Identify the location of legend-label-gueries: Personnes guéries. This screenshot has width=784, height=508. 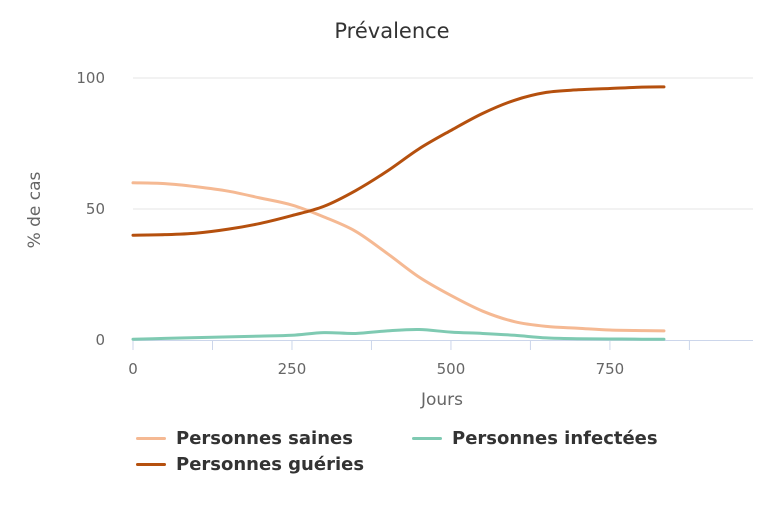
(270, 464).